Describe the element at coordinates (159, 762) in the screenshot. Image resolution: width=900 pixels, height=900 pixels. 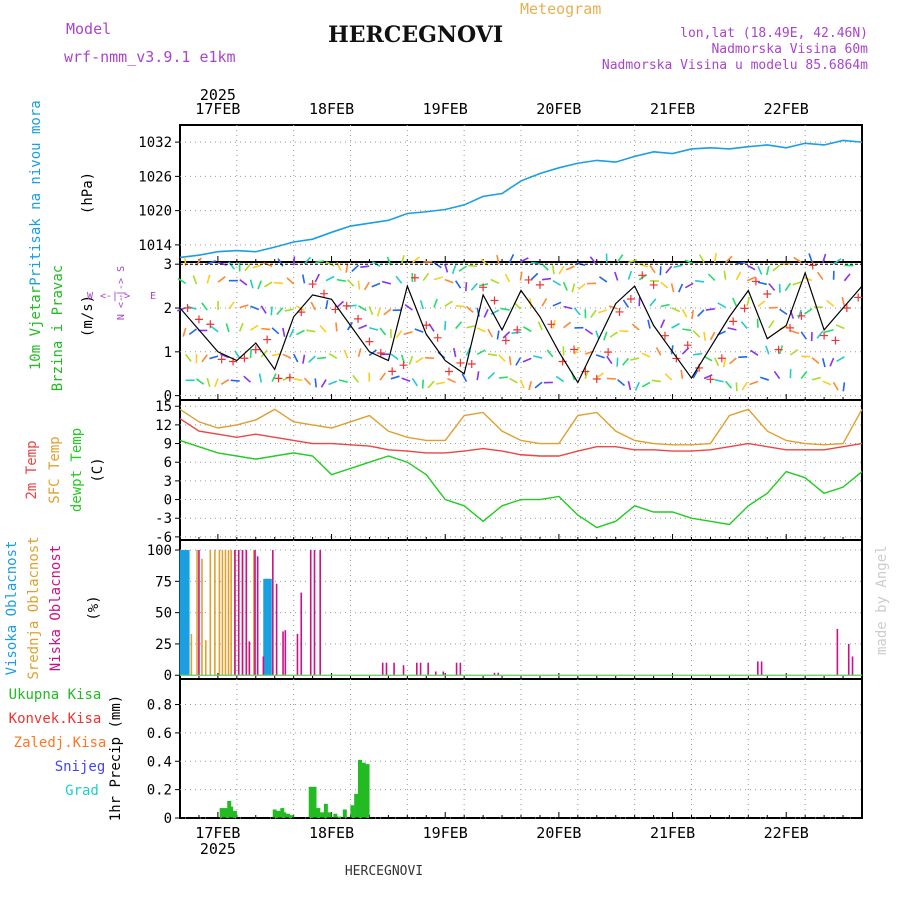
I see `precip-tick-label: 0.4` at that location.